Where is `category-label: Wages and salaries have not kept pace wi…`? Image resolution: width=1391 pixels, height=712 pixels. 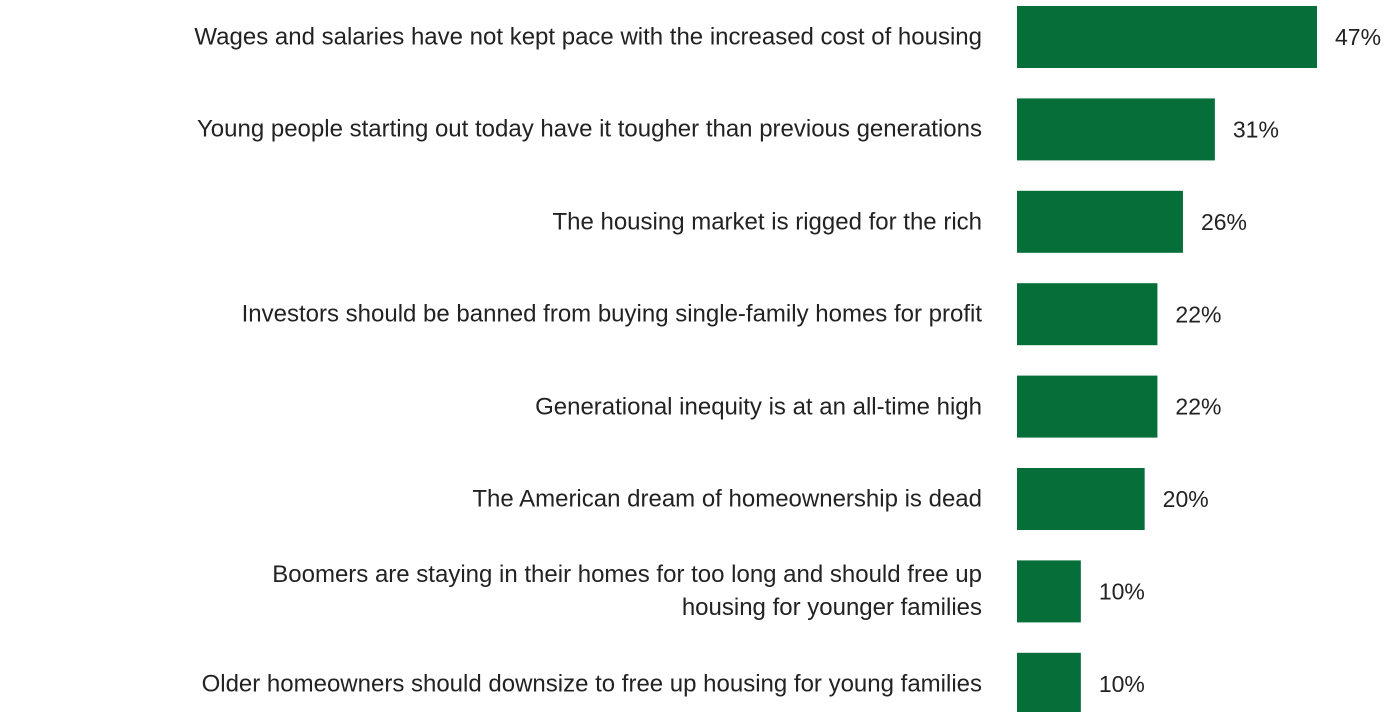 category-label: Wages and salaries have not kept pace wi… is located at coordinates (588, 37).